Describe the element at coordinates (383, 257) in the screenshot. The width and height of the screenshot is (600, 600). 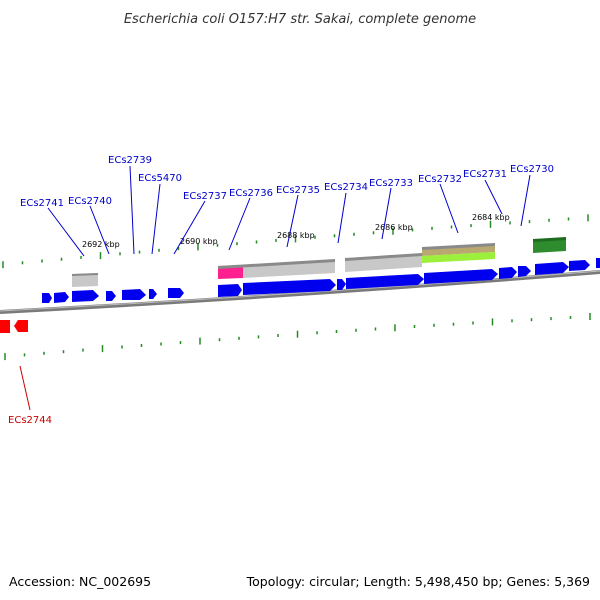
I see `feature-grey-3-top` at that location.